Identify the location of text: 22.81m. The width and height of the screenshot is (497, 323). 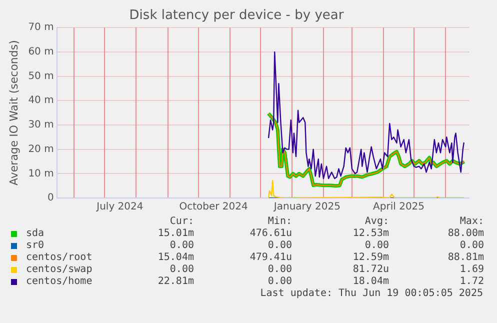
(175, 281).